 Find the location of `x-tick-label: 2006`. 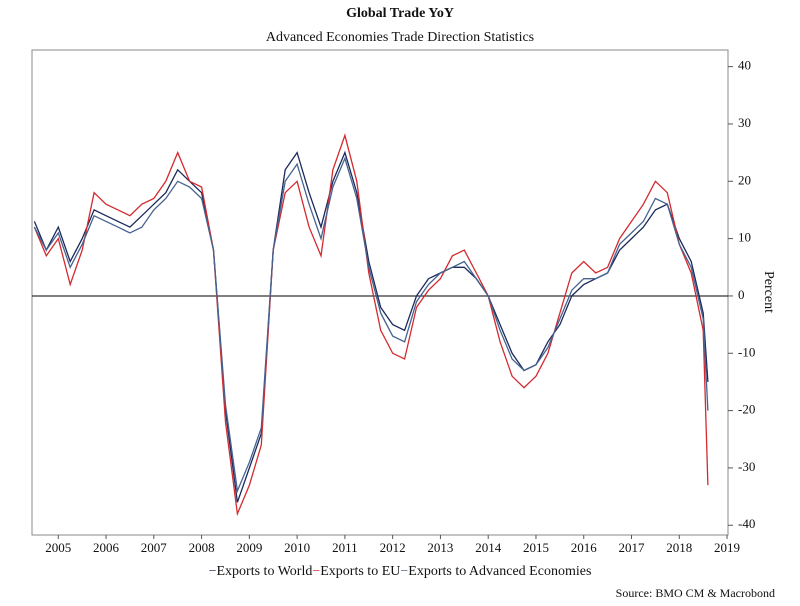

x-tick-label: 2006 is located at coordinates (106, 547).